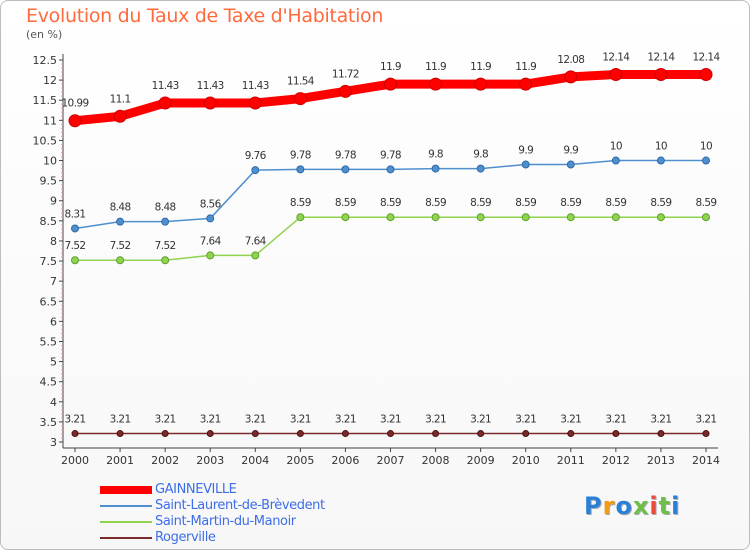 The height and width of the screenshot is (550, 750). Describe the element at coordinates (126, 490) in the screenshot. I see `legend-swatch-gainneville` at that location.